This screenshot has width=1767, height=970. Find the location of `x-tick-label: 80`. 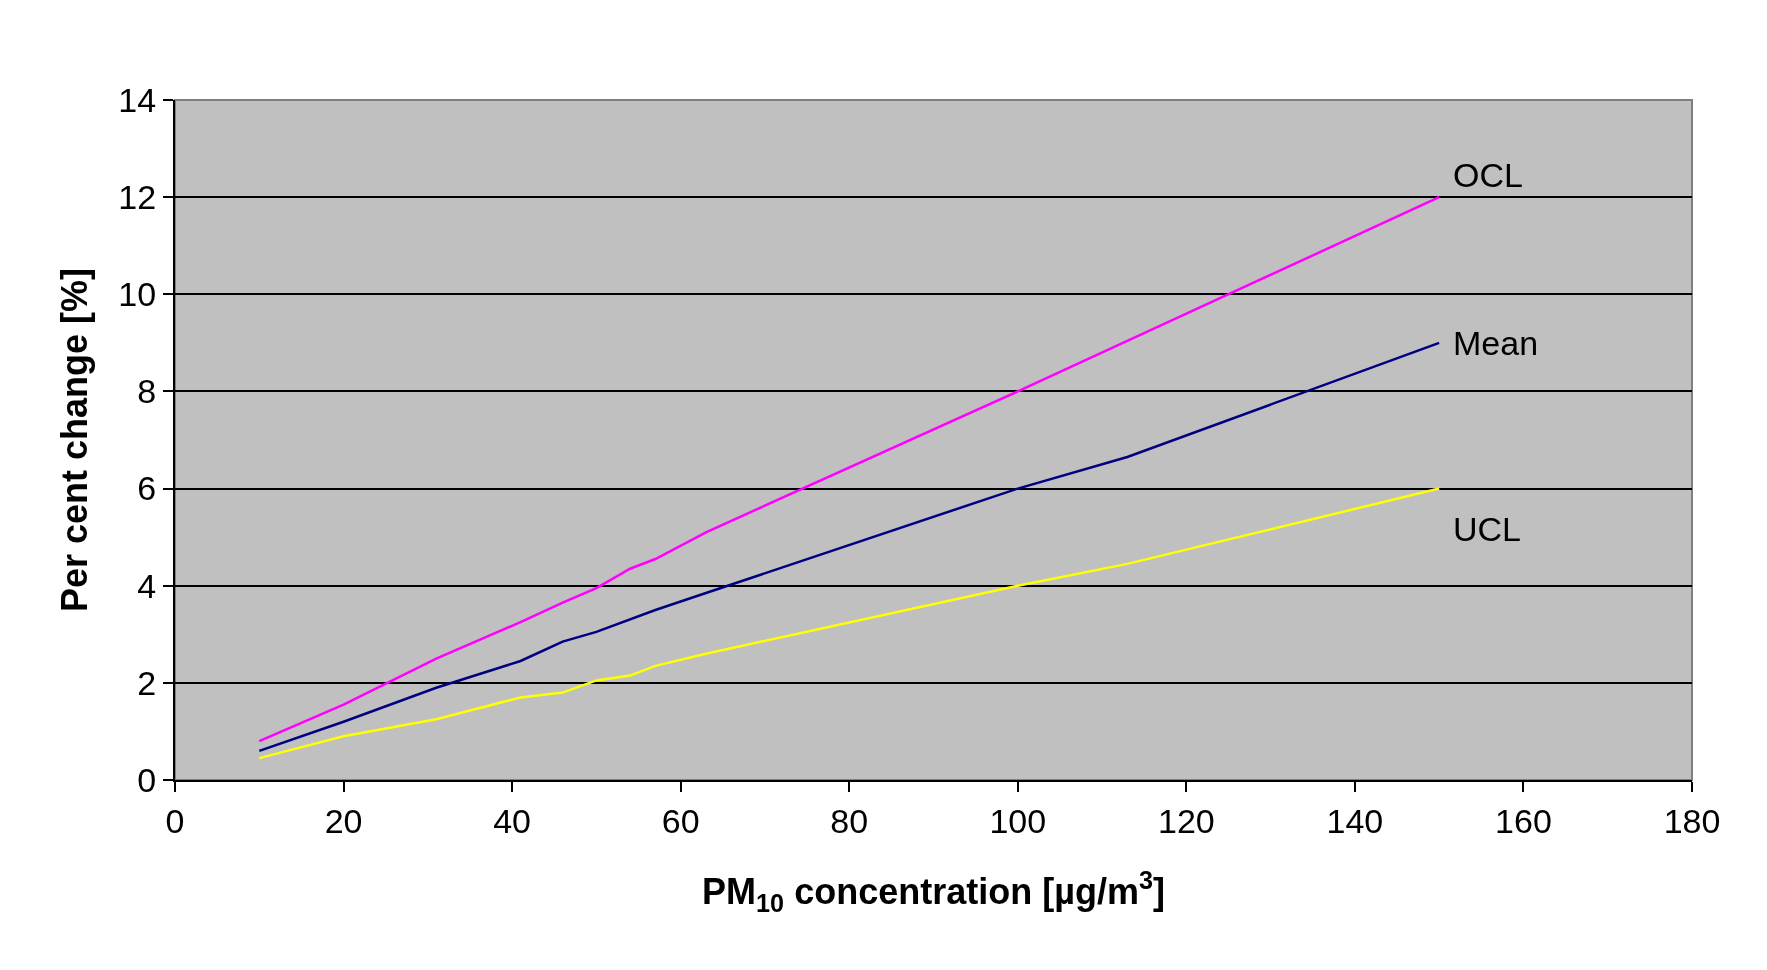

x-tick-label: 80 is located at coordinates (849, 820).